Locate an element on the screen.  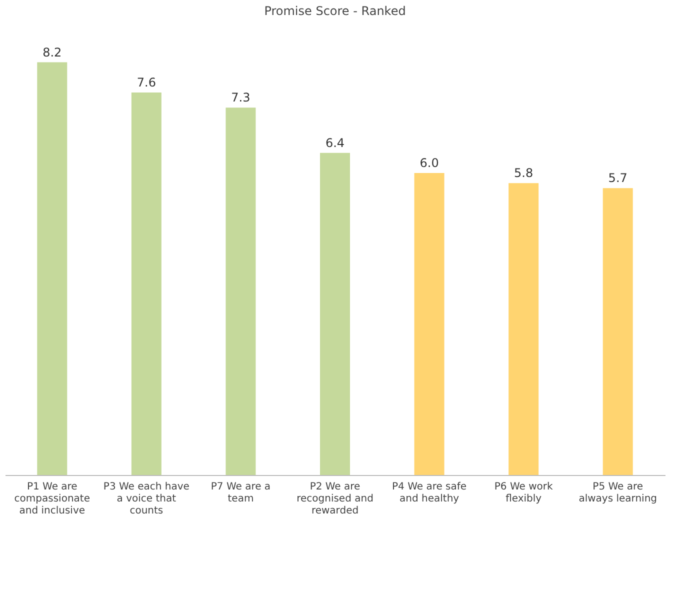
x-tick-label: P3 We each have a voice that counts is located at coordinates (146, 499).